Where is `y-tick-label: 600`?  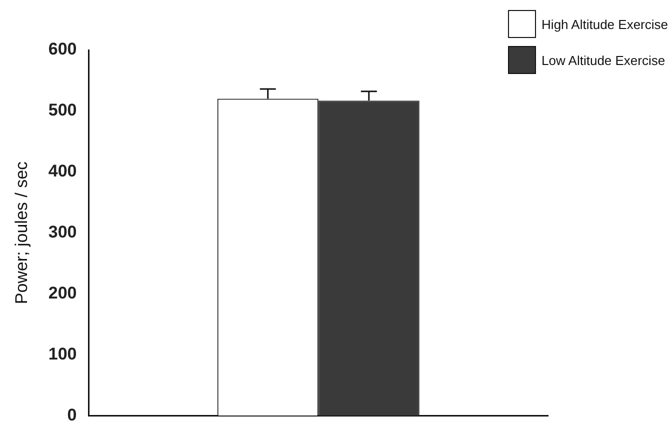 y-tick-label: 600 is located at coordinates (62, 49).